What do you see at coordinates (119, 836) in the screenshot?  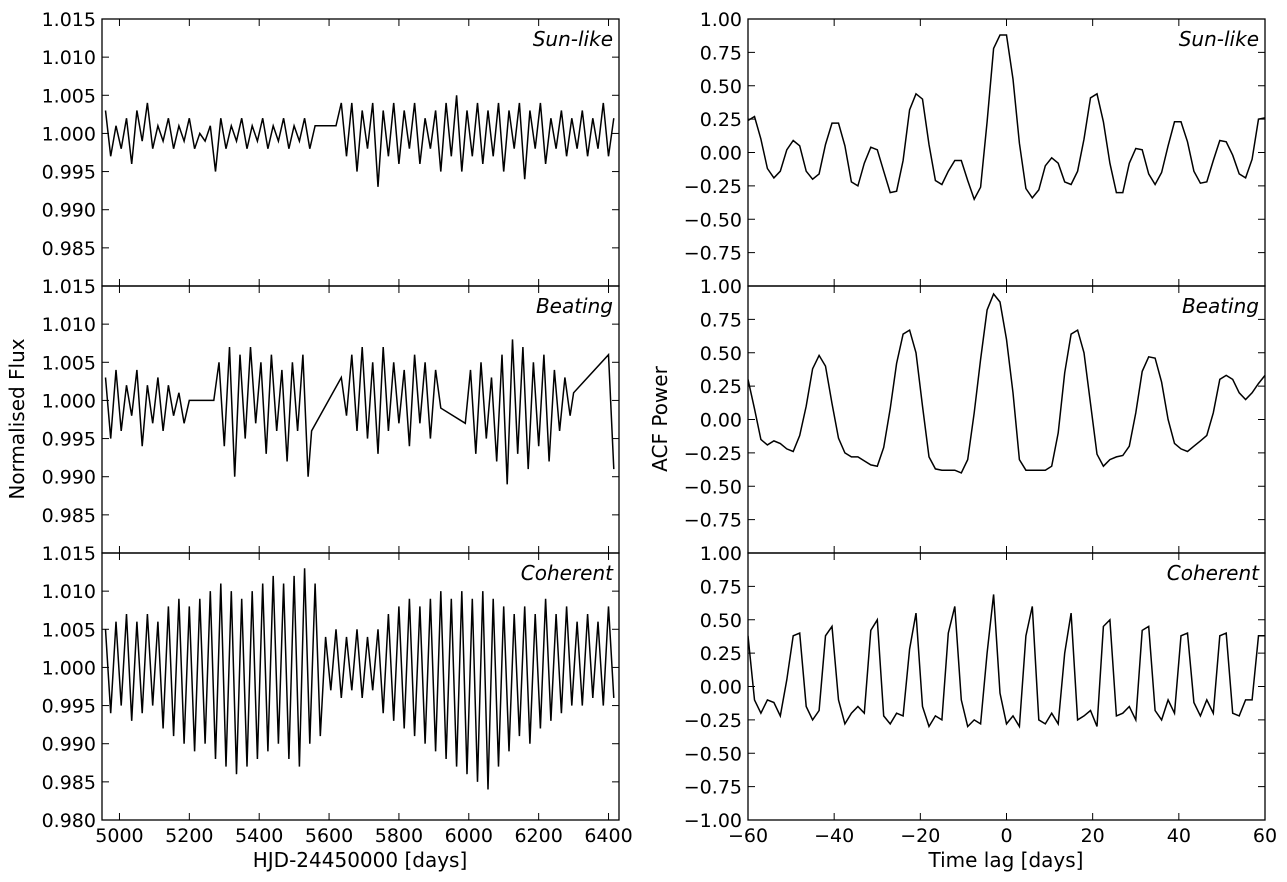 I see `xtick-label: 5000` at bounding box center [119, 836].